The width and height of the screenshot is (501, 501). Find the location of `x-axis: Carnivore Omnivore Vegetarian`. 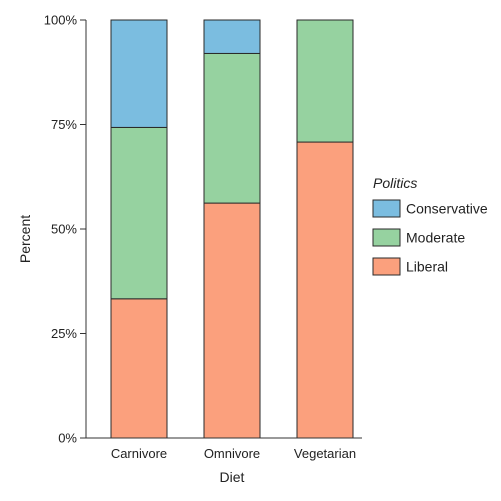

x-axis: Carnivore Omnivore Vegetarian is located at coordinates (224, 449).